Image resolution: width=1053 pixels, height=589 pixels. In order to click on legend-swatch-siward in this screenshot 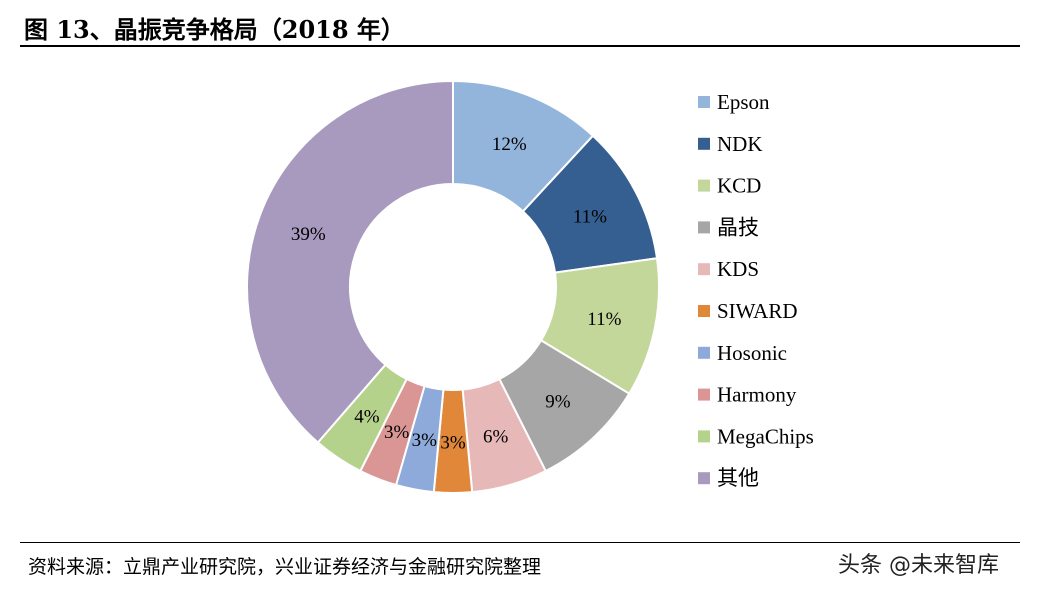, I will do `click(704, 311)`.